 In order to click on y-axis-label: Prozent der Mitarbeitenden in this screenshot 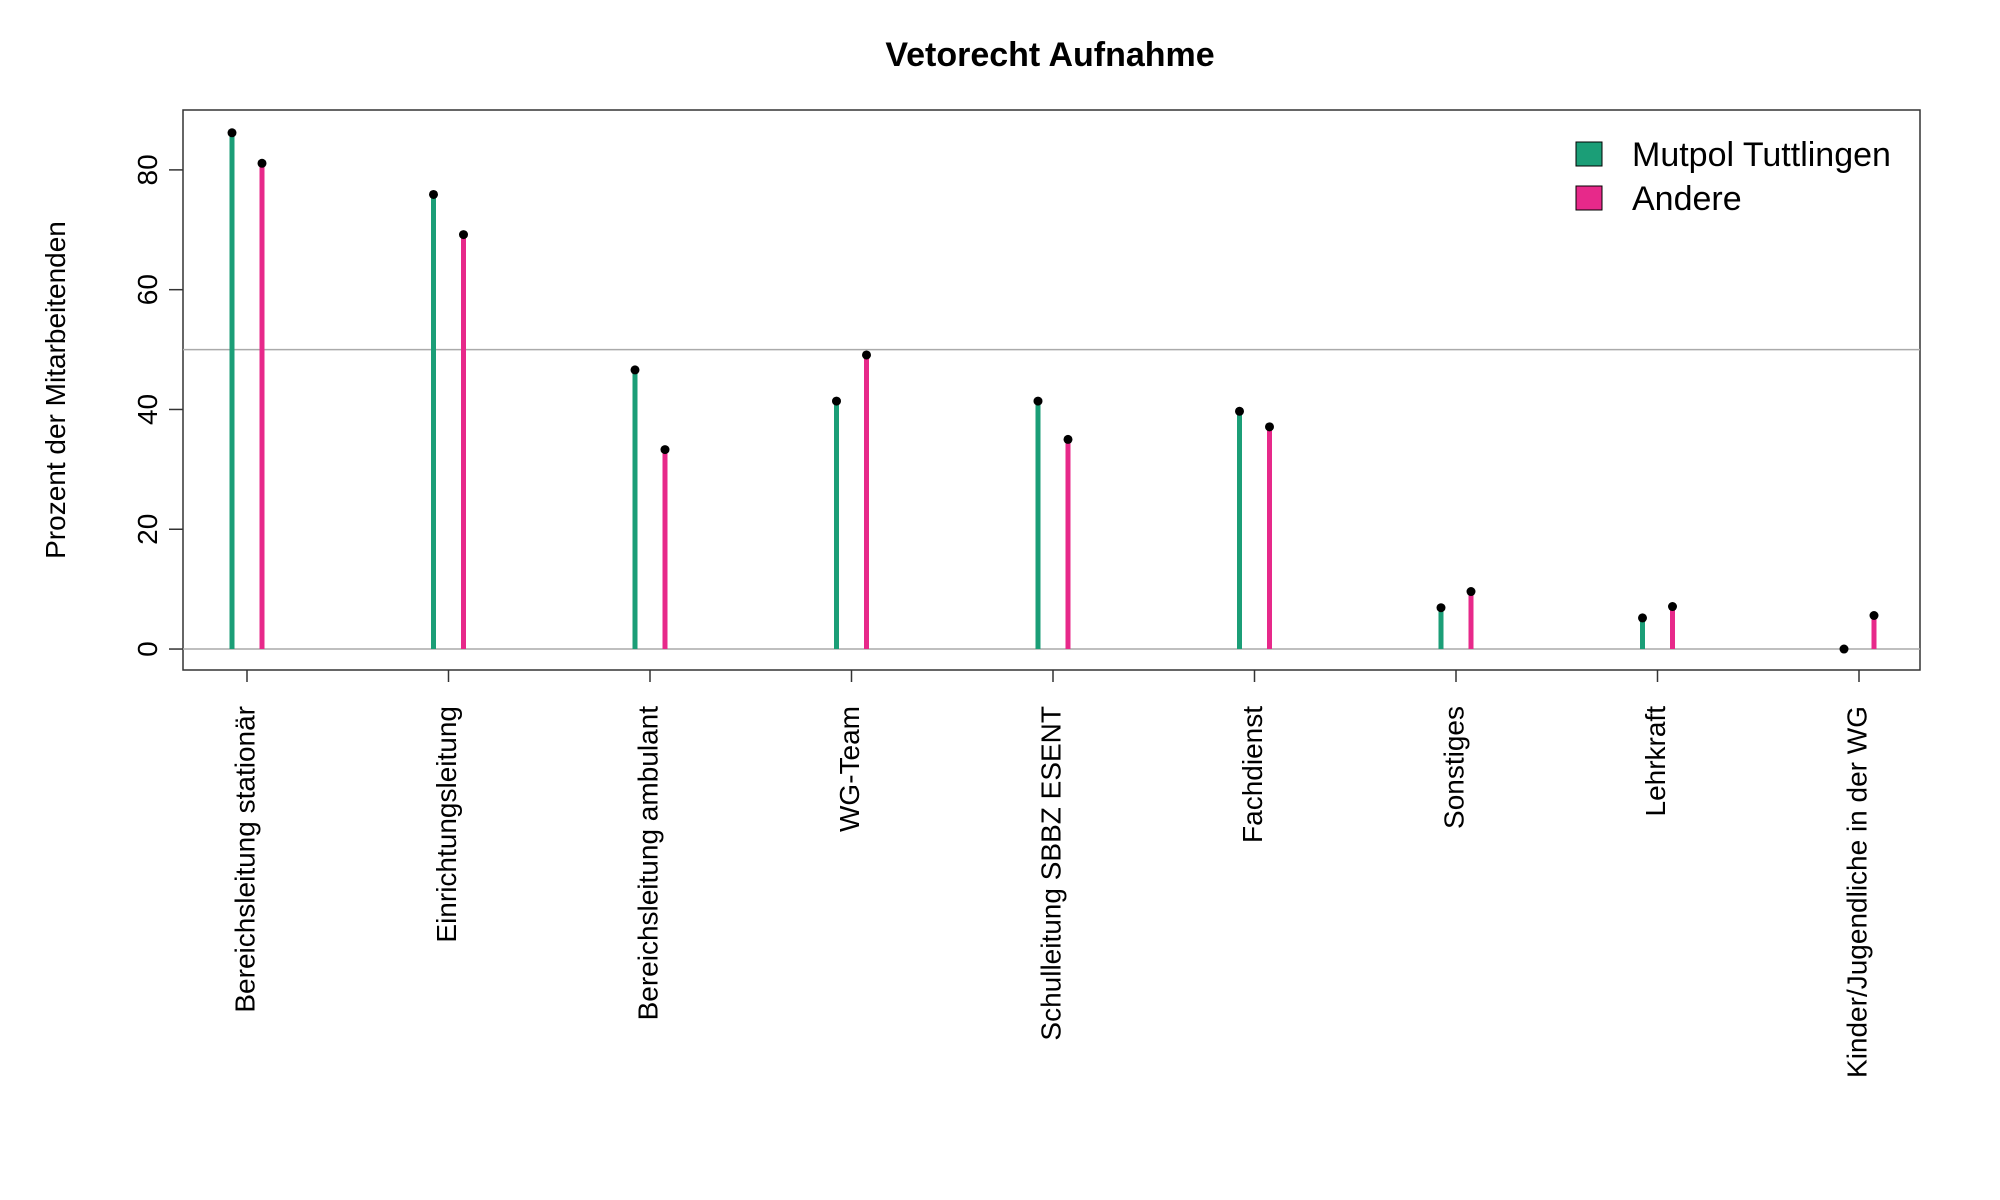, I will do `click(55, 390)`.